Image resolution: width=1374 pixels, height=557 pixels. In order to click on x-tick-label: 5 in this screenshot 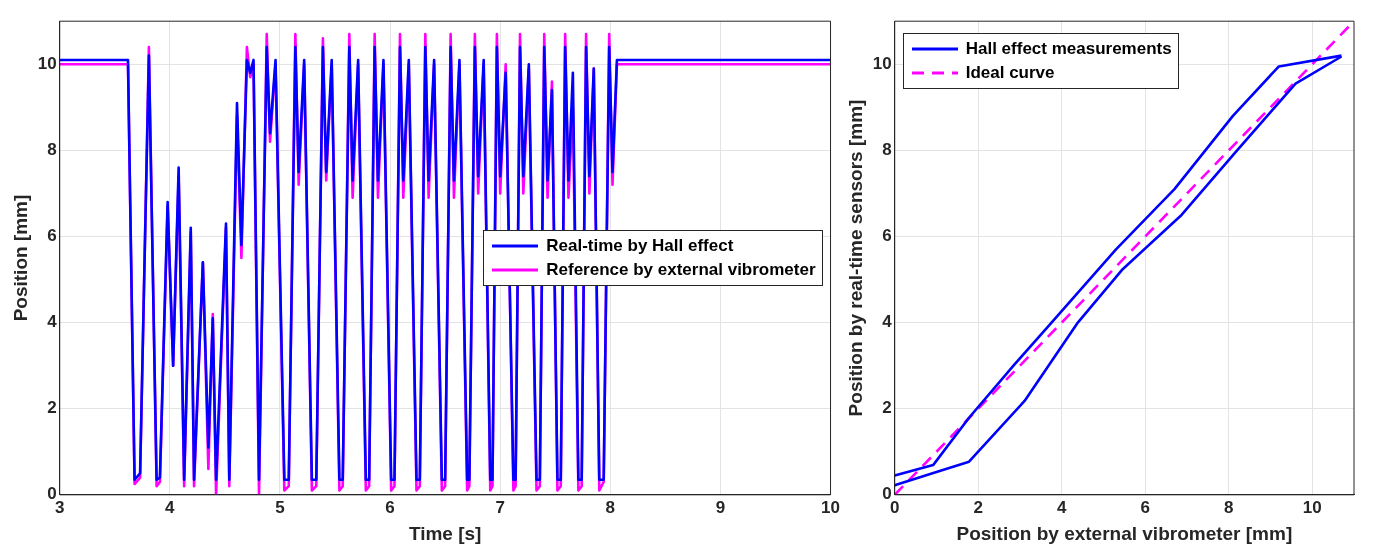, I will do `click(280, 507)`.